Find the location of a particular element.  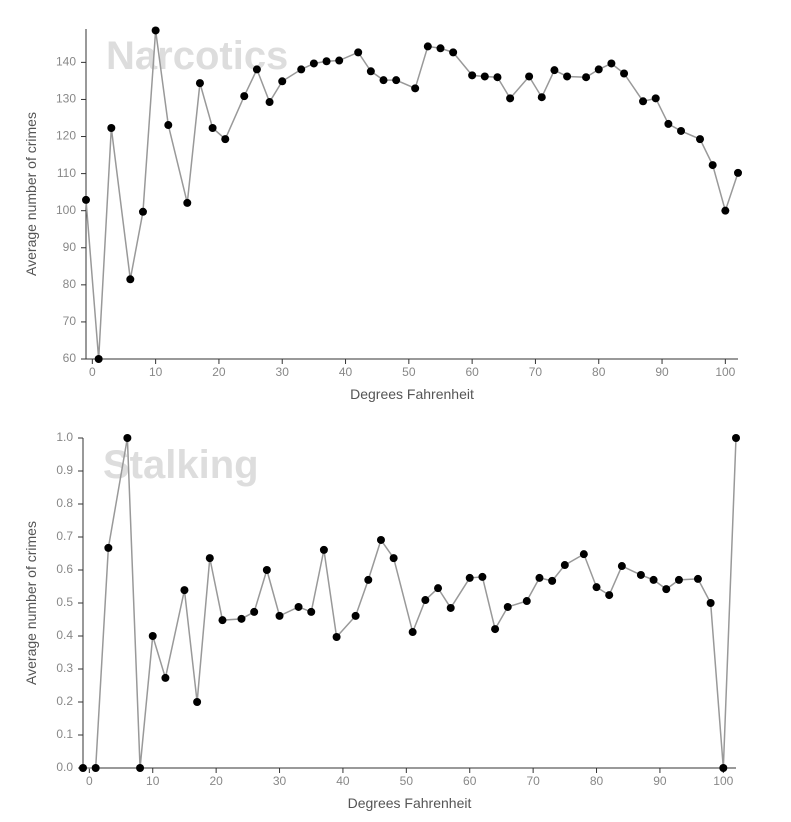

y-tick-label: 0.8 is located at coordinates (64, 503).